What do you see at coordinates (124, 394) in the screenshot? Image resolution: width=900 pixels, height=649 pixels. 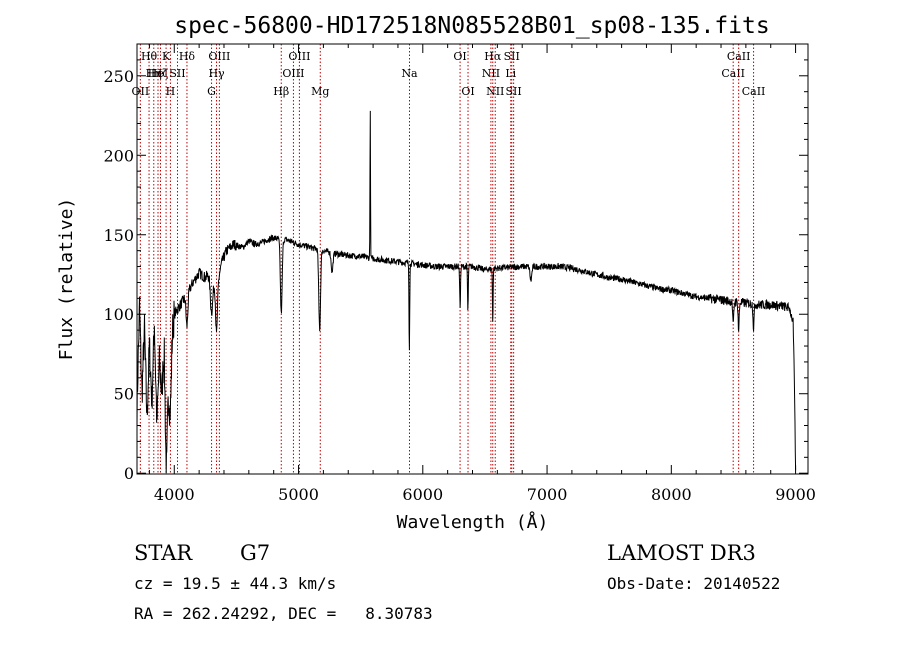 I see `y-tick-label-1: 50` at bounding box center [124, 394].